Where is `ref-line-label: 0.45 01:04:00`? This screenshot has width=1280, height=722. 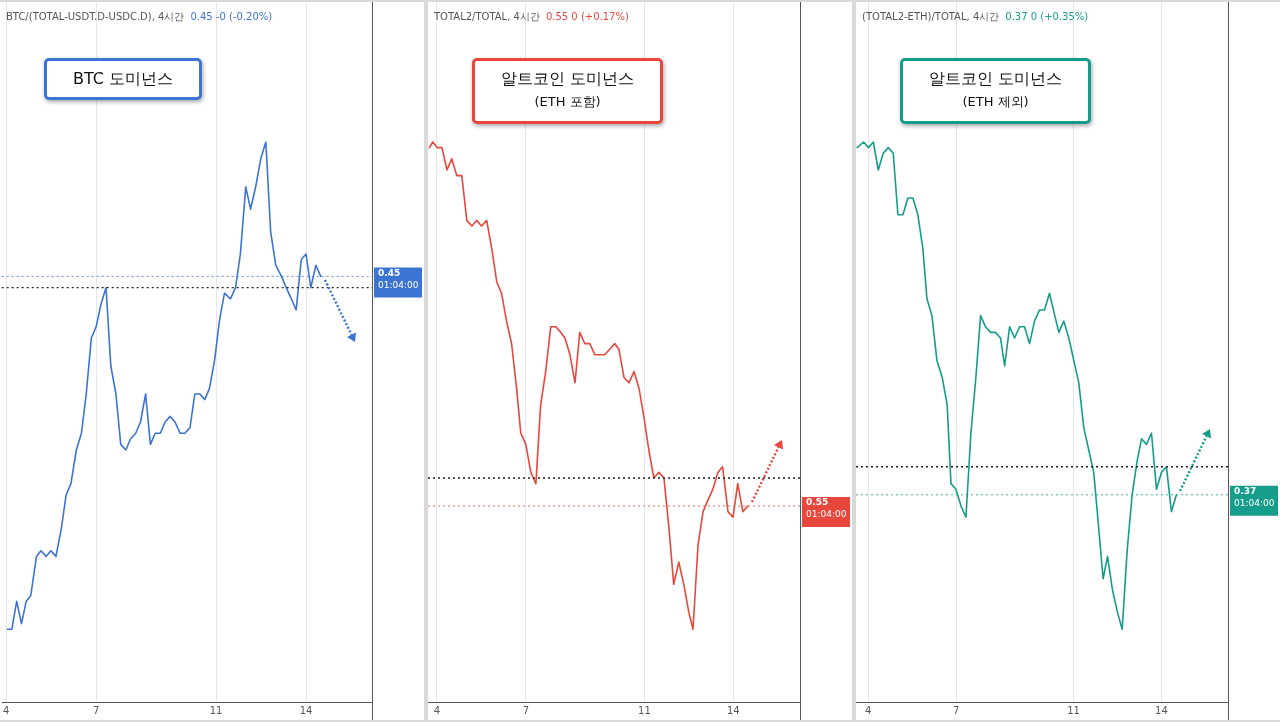
ref-line-label: 0.45 01:04:00 is located at coordinates (398, 278).